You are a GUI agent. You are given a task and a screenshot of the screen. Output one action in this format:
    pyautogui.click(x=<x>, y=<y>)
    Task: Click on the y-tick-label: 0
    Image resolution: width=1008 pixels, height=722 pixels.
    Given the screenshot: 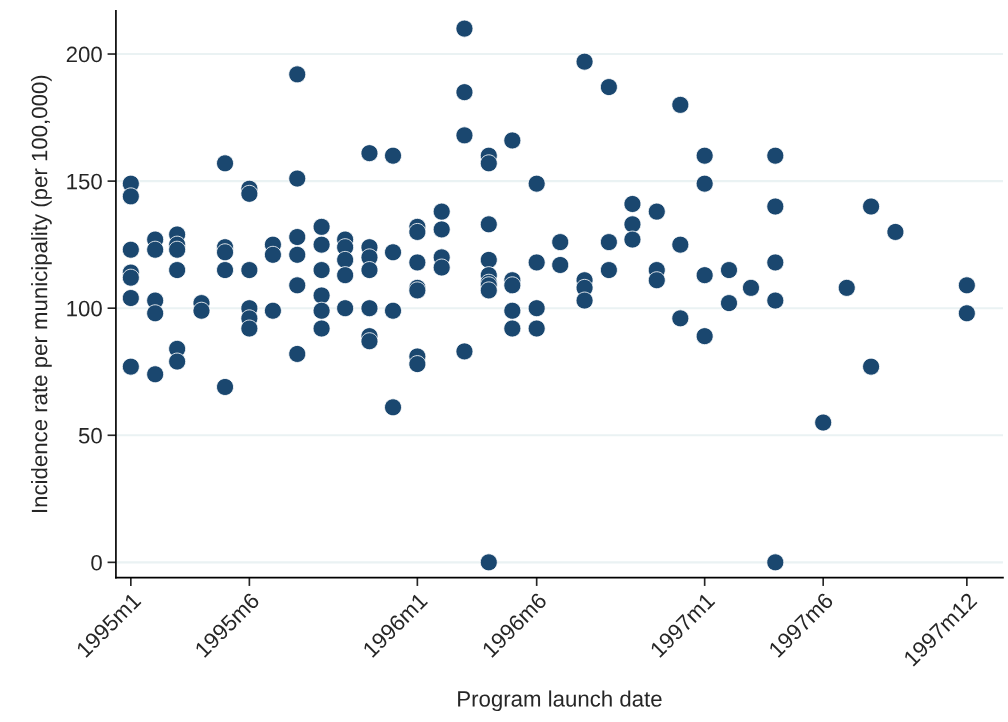 What is the action you would take?
    pyautogui.click(x=96, y=562)
    